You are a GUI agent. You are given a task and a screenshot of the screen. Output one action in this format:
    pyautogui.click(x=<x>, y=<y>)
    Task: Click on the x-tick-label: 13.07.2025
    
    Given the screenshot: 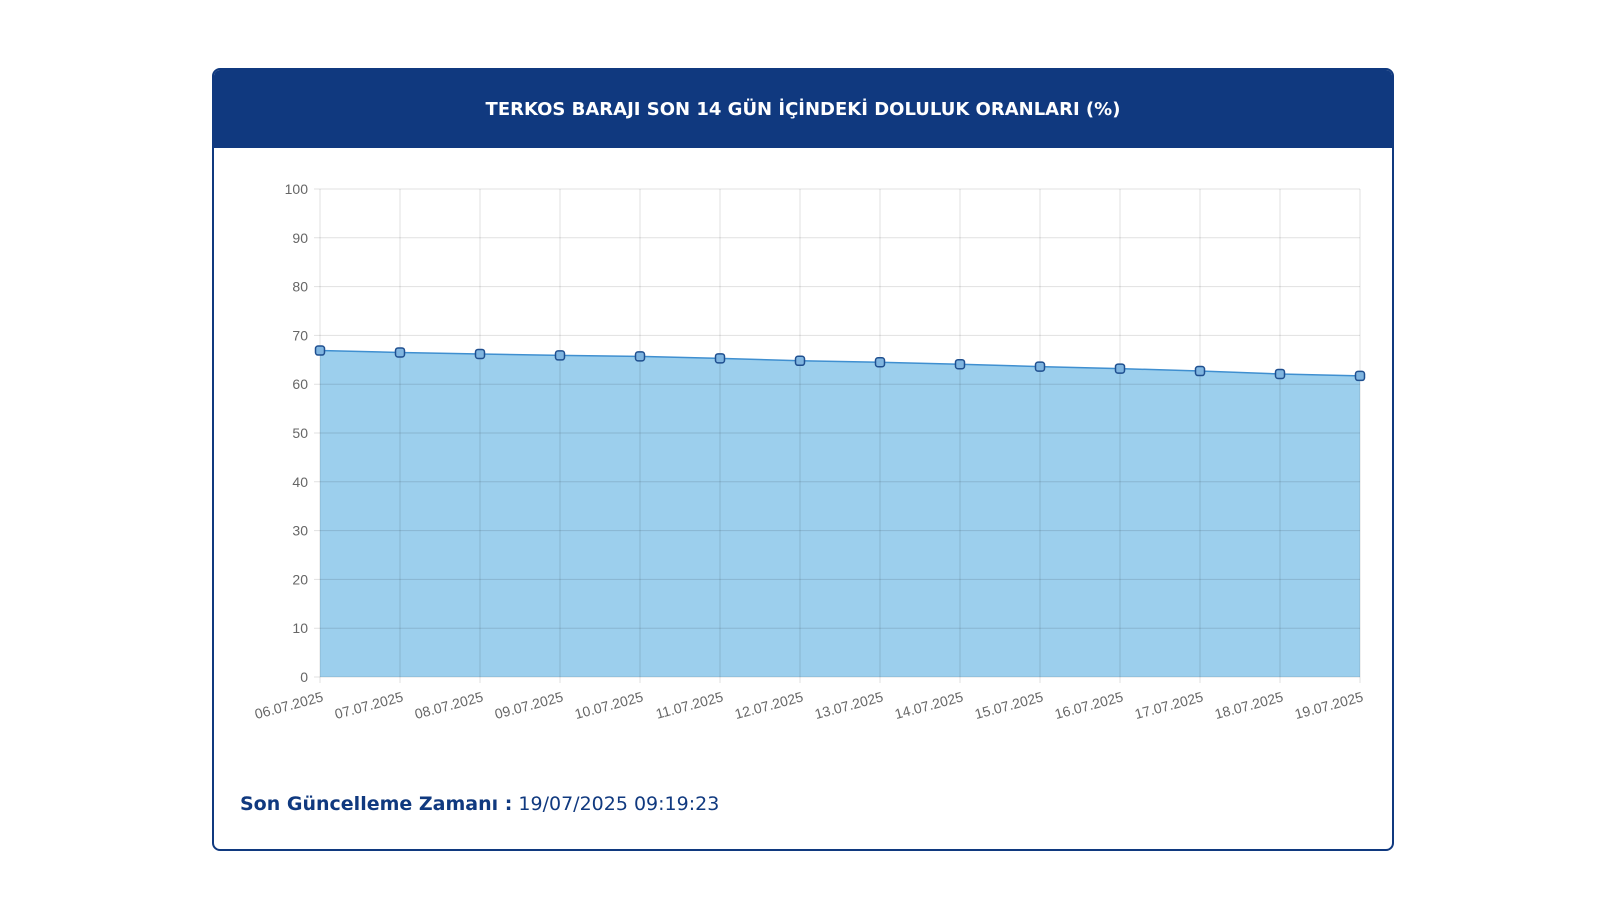 What is the action you would take?
    pyautogui.click(x=849, y=705)
    